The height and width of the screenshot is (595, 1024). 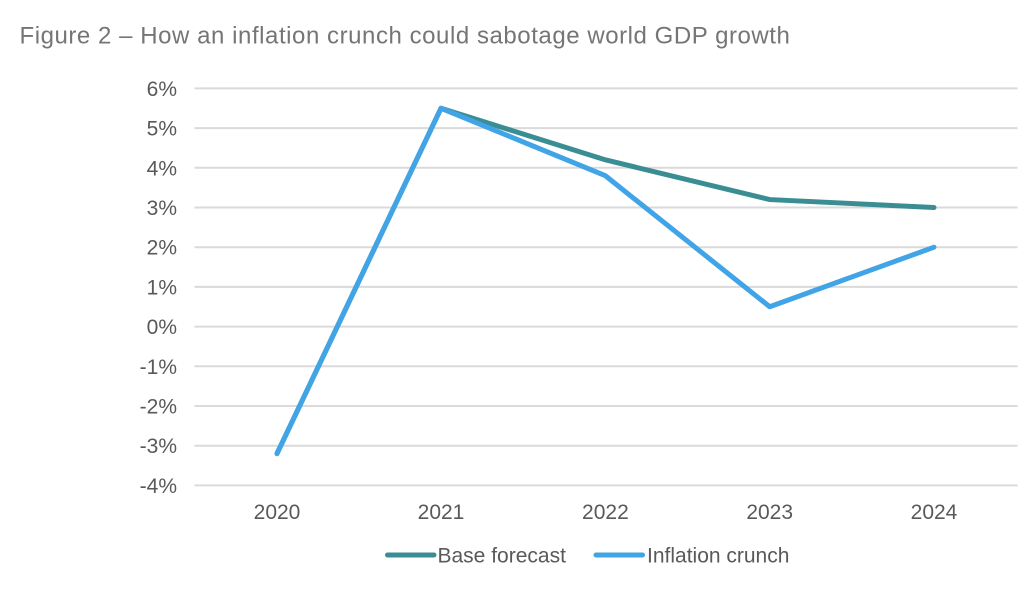 What do you see at coordinates (769, 512) in the screenshot?
I see `svg-text: 2023` at bounding box center [769, 512].